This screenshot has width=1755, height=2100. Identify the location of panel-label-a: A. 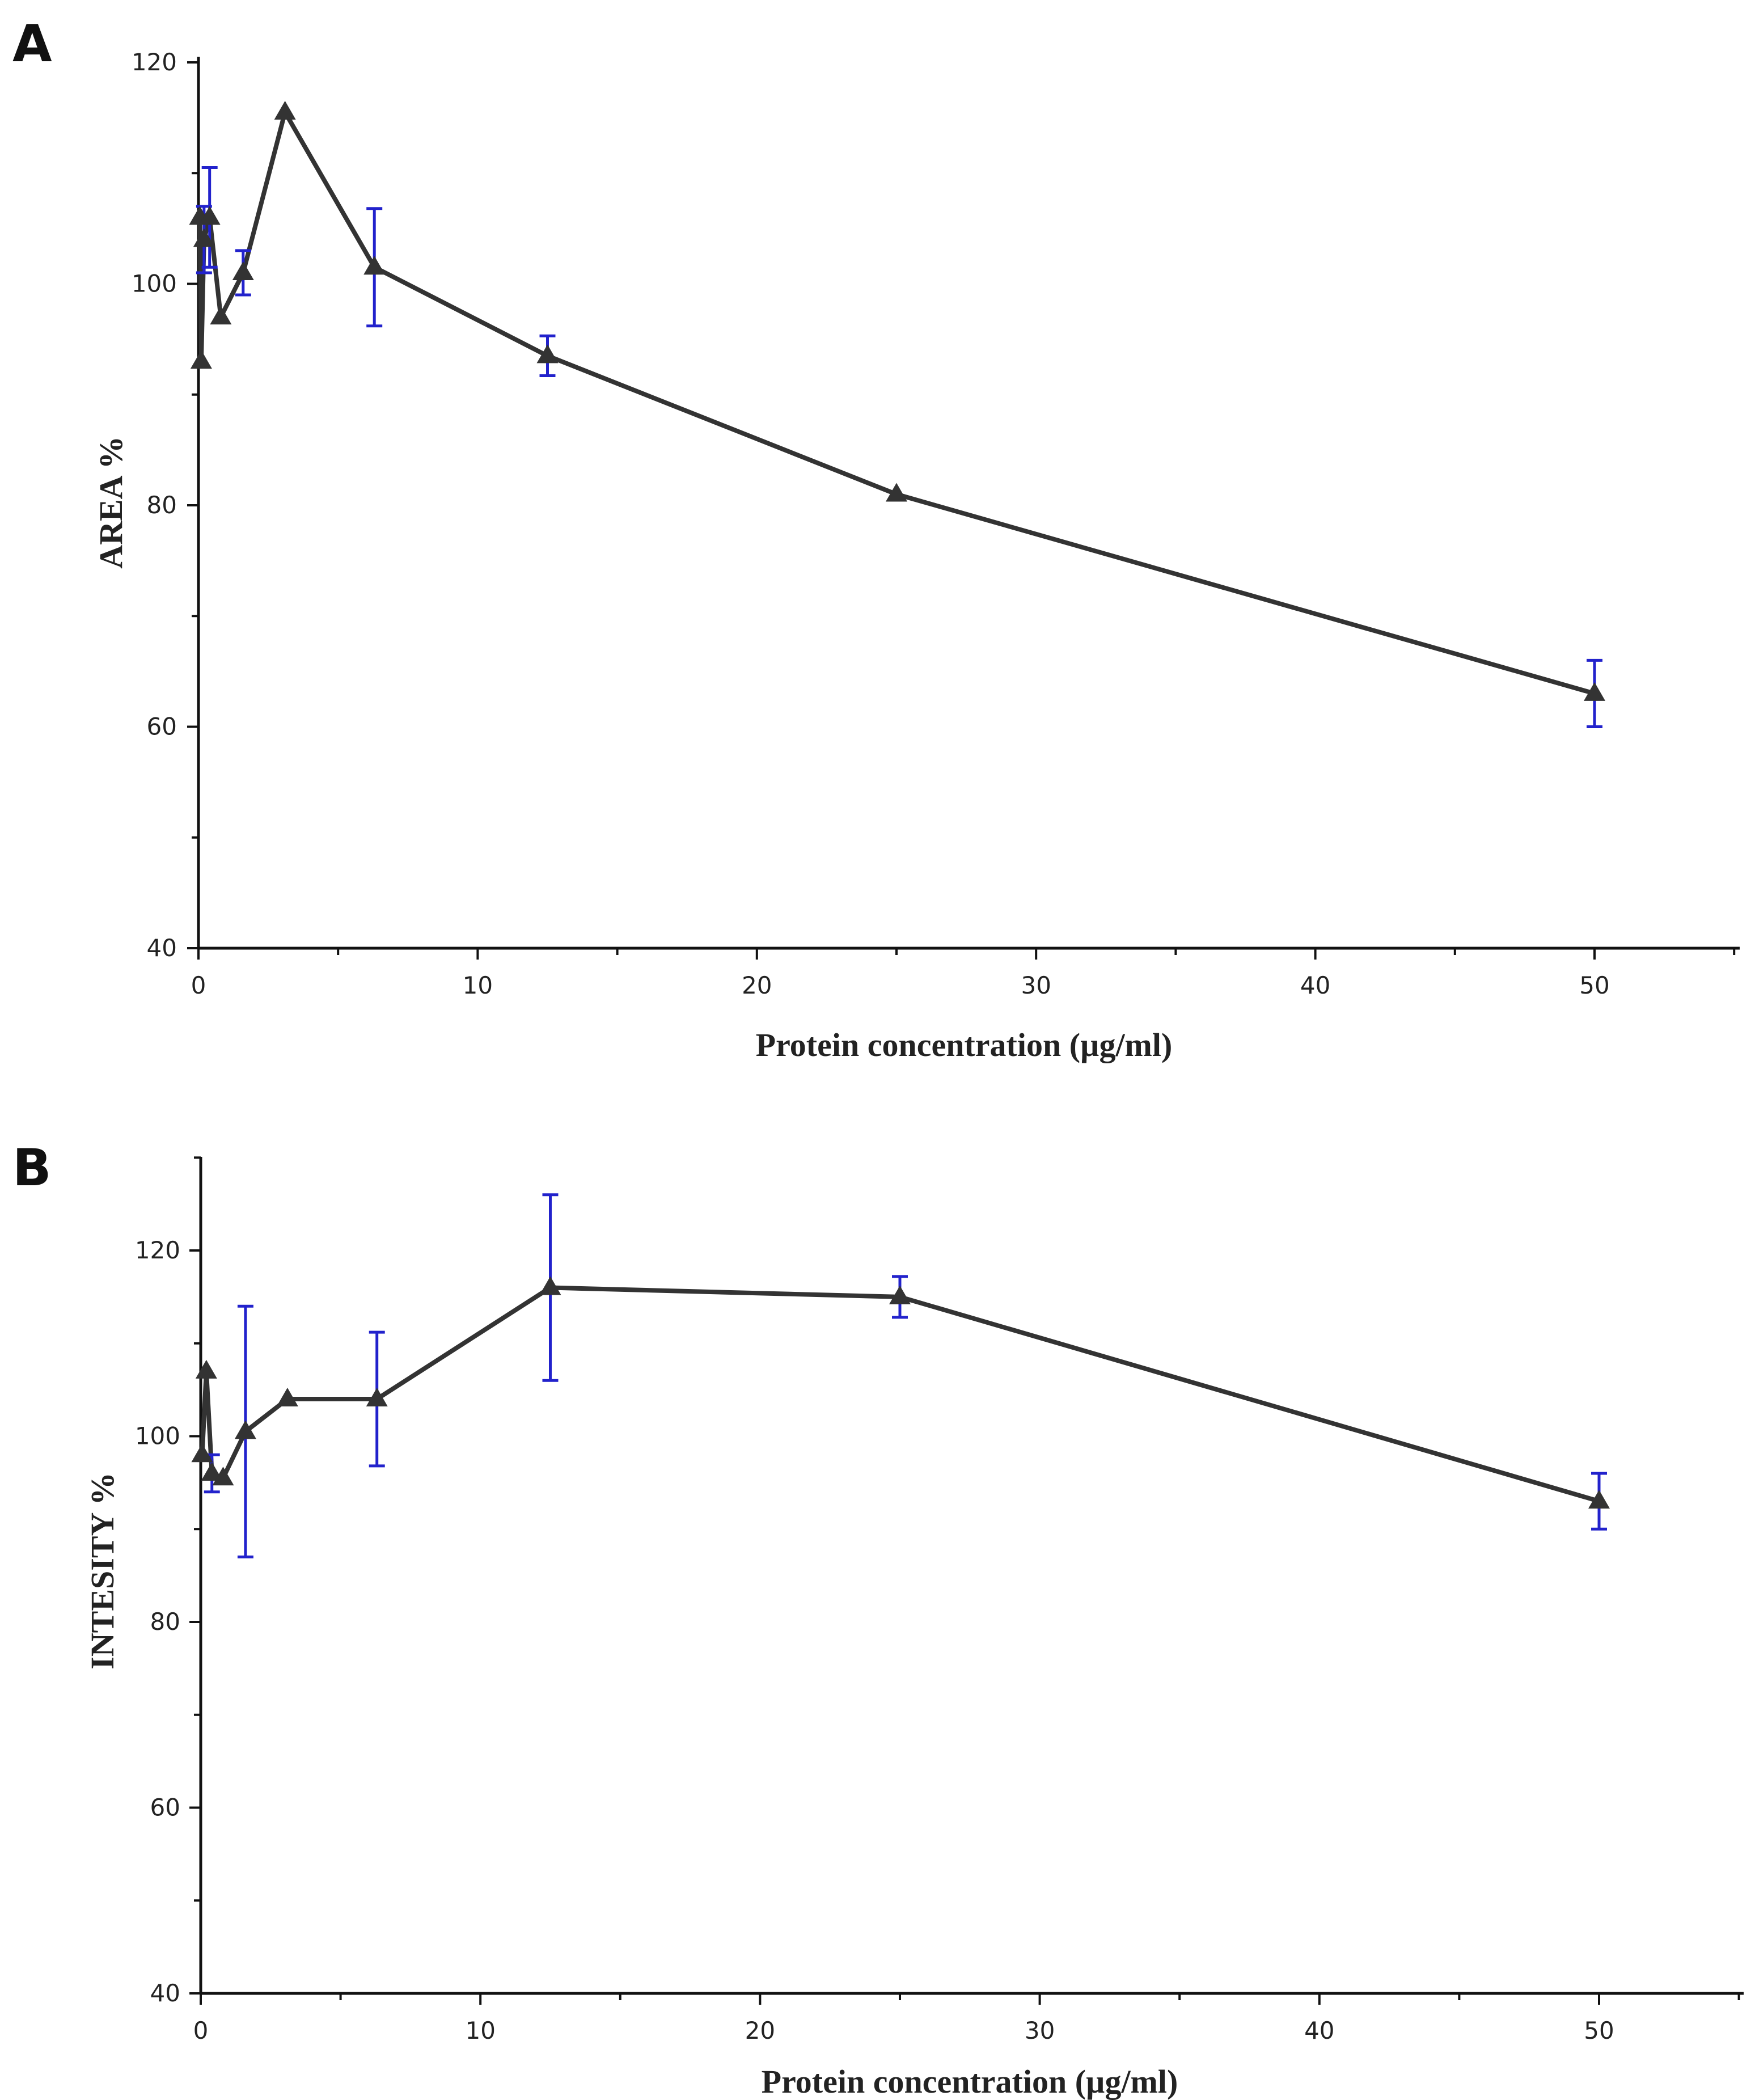
(32, 44).